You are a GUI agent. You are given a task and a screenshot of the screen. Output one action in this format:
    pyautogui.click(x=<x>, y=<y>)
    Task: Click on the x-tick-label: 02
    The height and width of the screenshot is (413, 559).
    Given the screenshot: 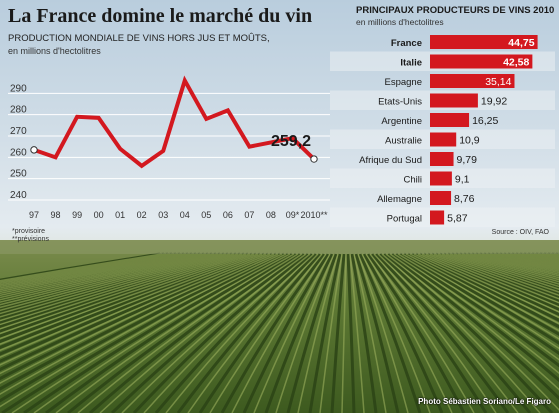 What is the action you would take?
    pyautogui.click(x=142, y=215)
    